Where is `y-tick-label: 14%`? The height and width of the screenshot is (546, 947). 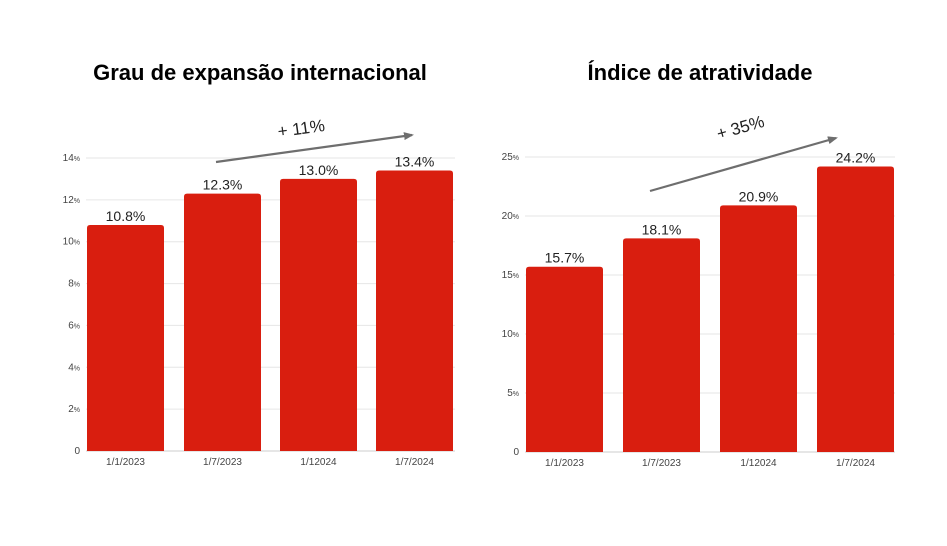
y-tick-label: 14% is located at coordinates (71, 158).